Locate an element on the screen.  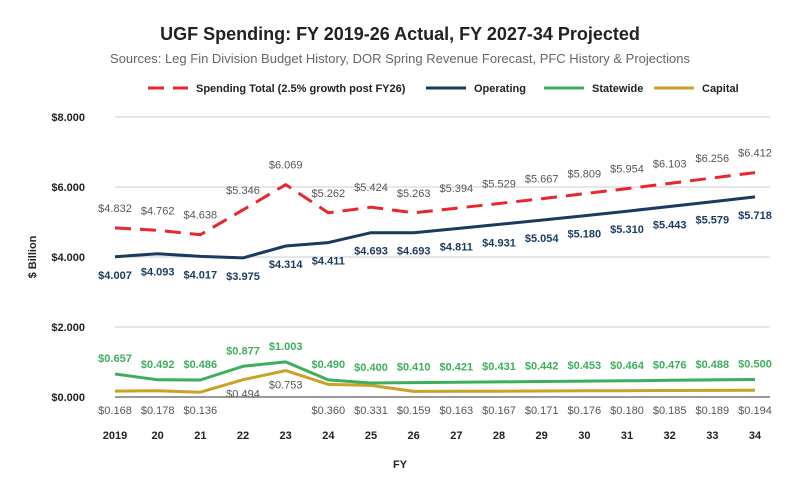
data-label: $0.476 is located at coordinates (670, 365).